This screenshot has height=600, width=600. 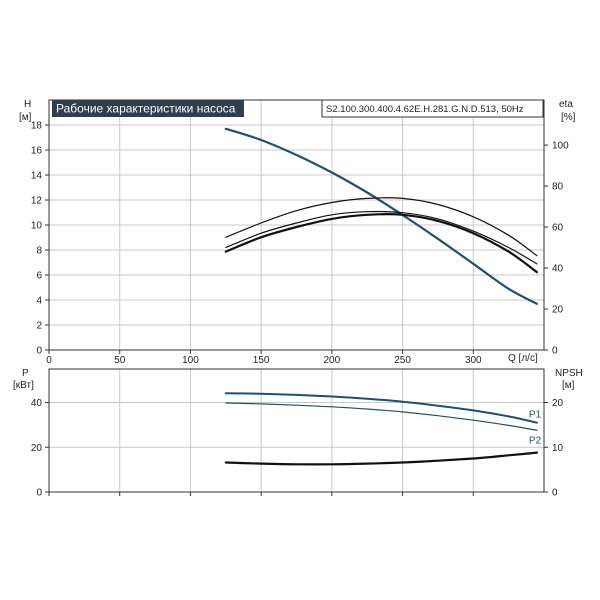 I want to click on top-left-tick-label: 12, so click(x=37, y=201).